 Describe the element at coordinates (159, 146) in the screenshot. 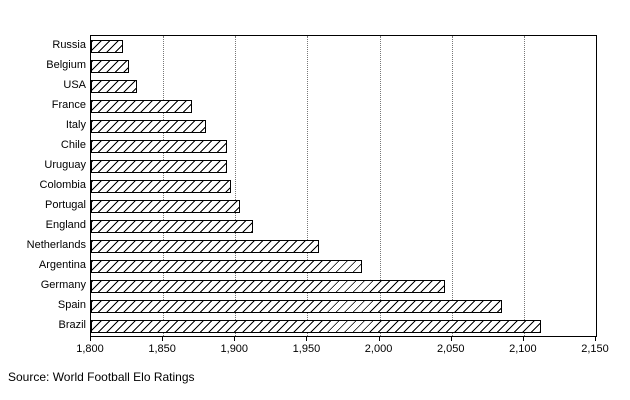

I see `bar-chile` at that location.